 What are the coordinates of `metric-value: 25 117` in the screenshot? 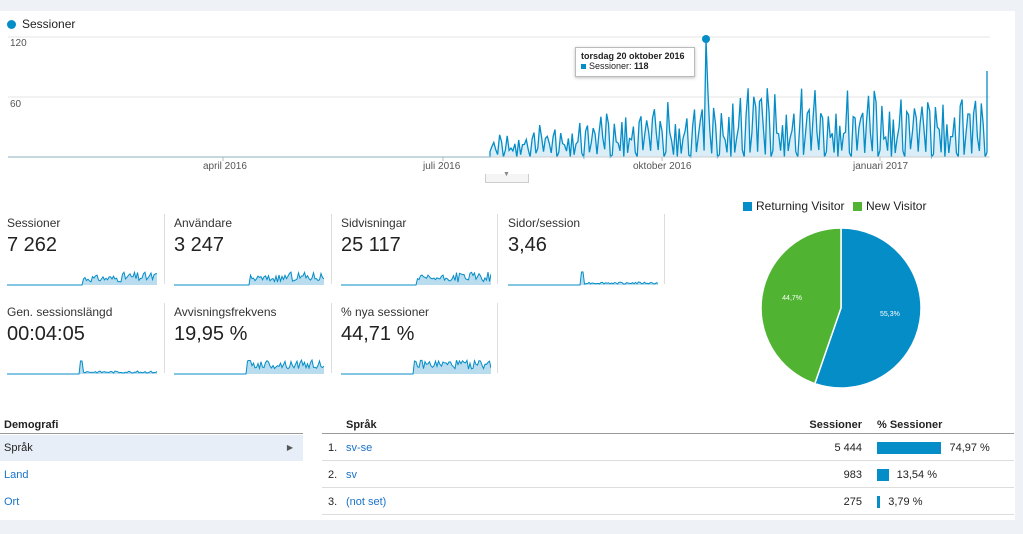 It's located at (371, 245).